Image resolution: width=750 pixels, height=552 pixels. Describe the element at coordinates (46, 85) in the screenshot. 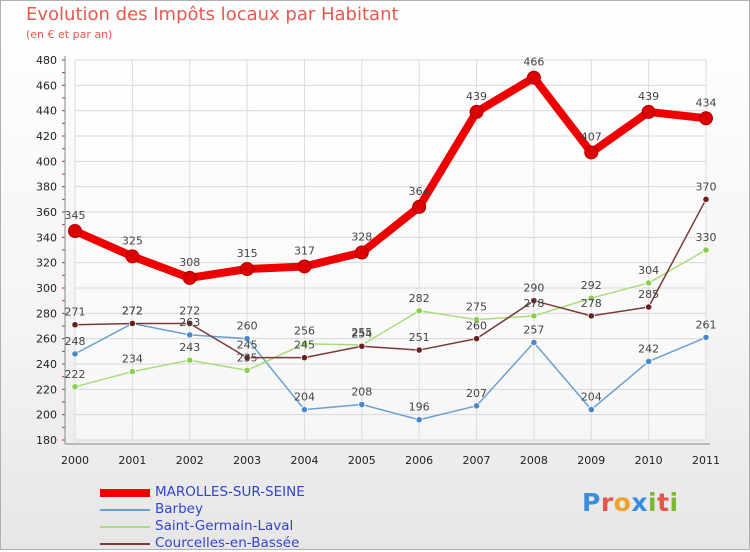

I see `y-tick-label: 460` at that location.